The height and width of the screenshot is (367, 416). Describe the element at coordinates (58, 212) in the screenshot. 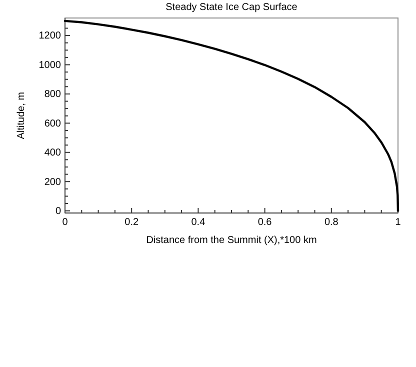

I see `y-tick-label: 0` at that location.